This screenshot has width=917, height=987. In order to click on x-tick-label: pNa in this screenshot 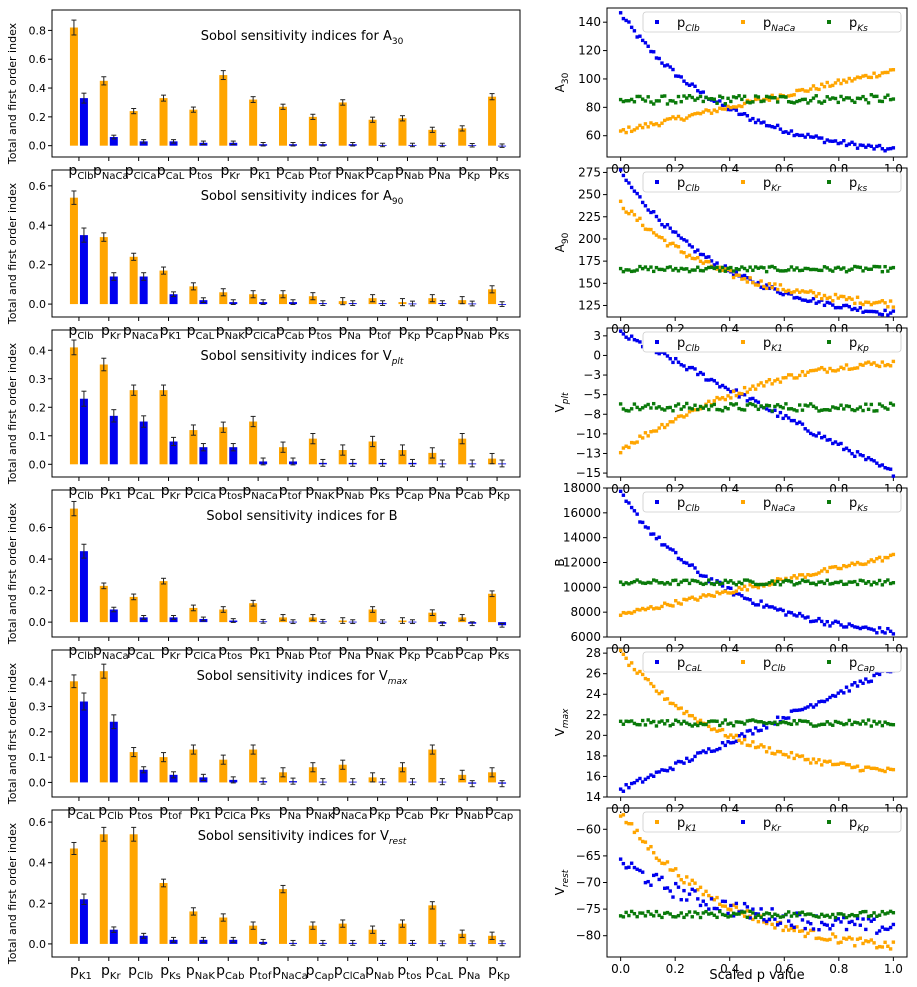, I will do `click(290, 812)`.